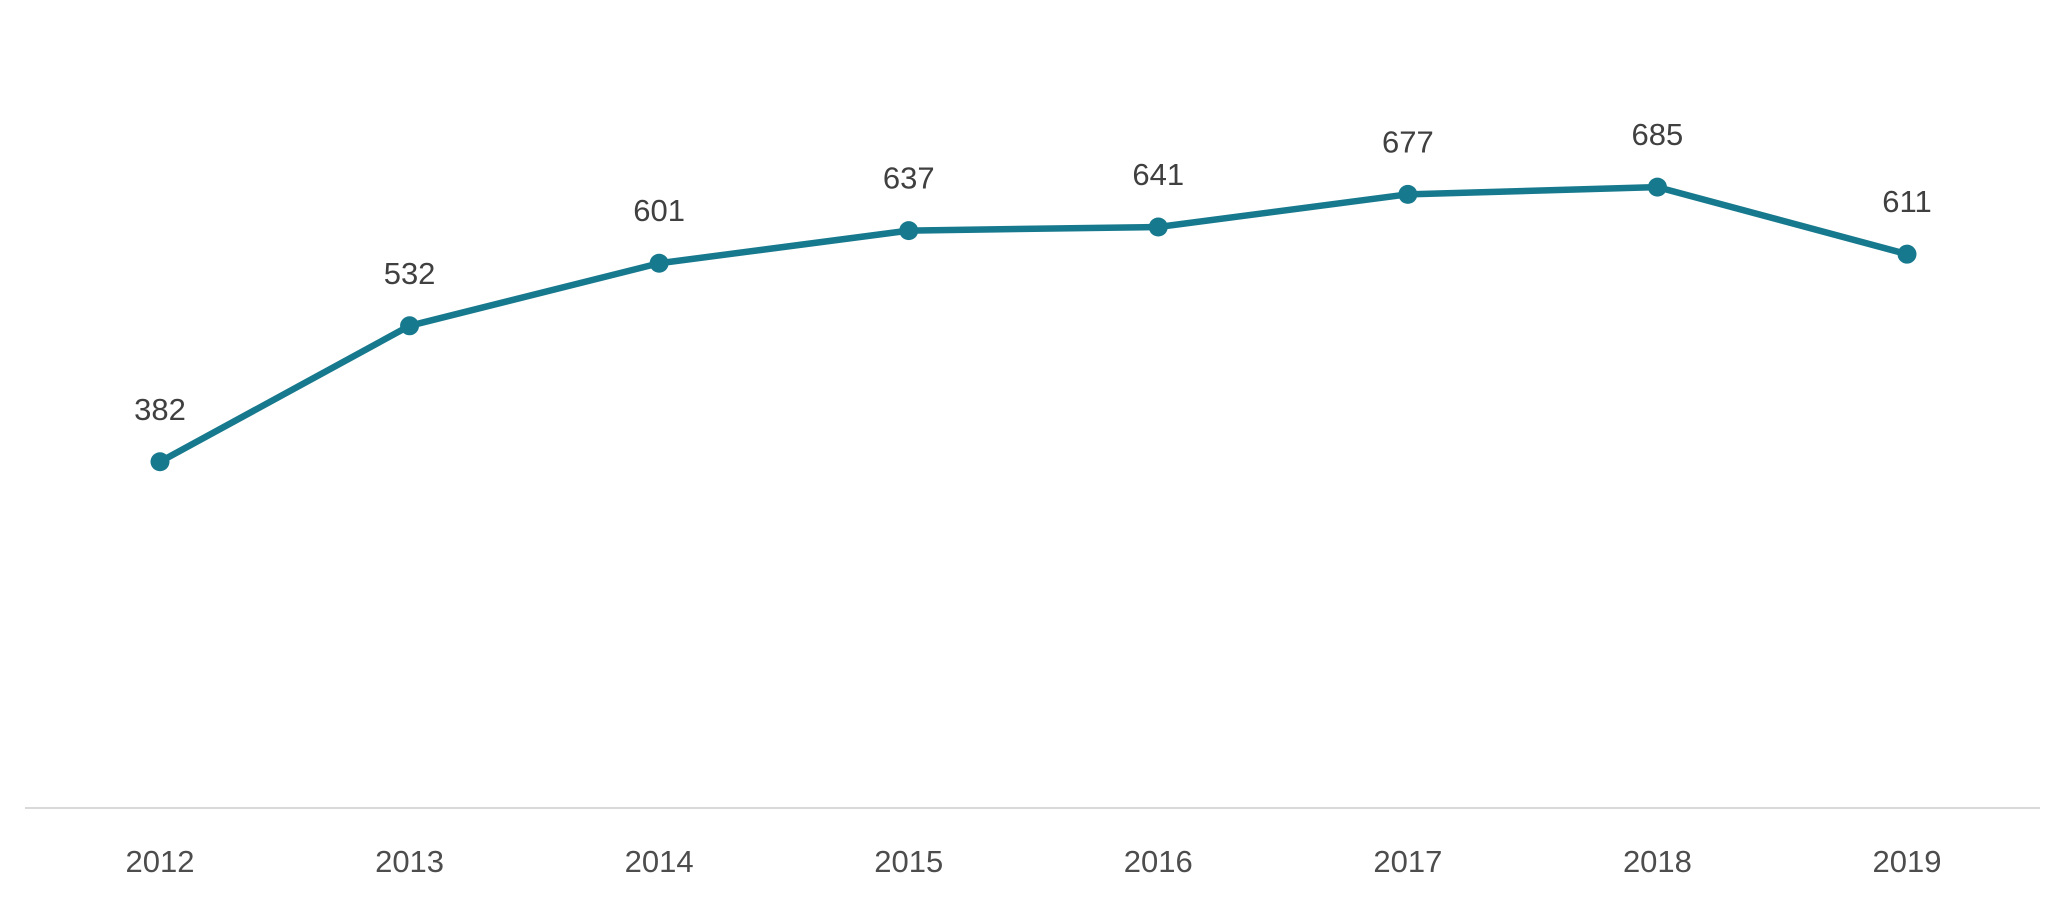  What do you see at coordinates (409, 861) in the screenshot?
I see `x-tick-label-2013: 2013` at bounding box center [409, 861].